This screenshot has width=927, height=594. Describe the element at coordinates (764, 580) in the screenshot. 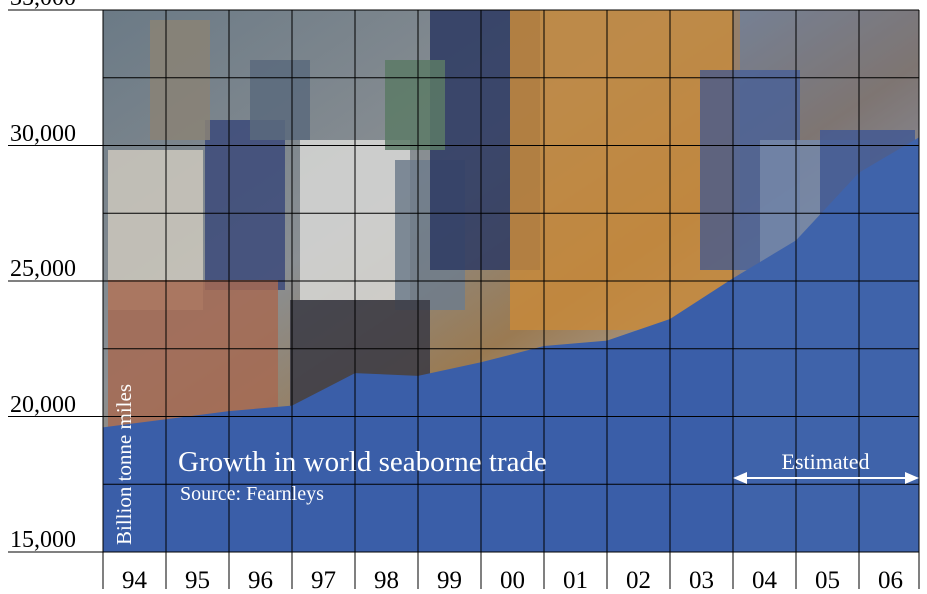

I see `x-tick-label: 04` at that location.